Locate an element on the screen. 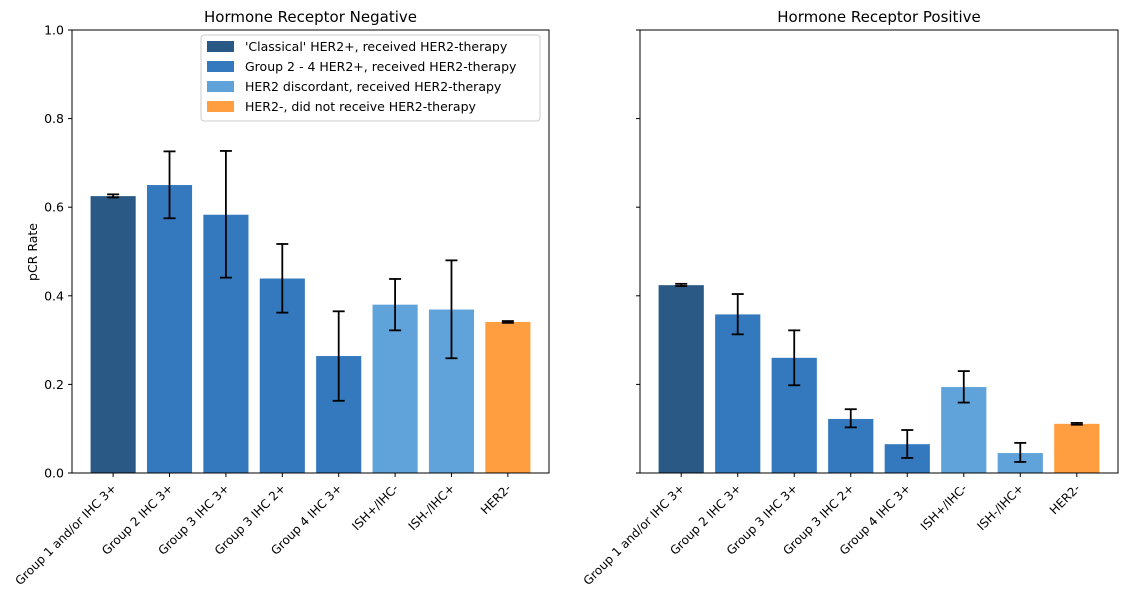  legend-box is located at coordinates (370, 78).